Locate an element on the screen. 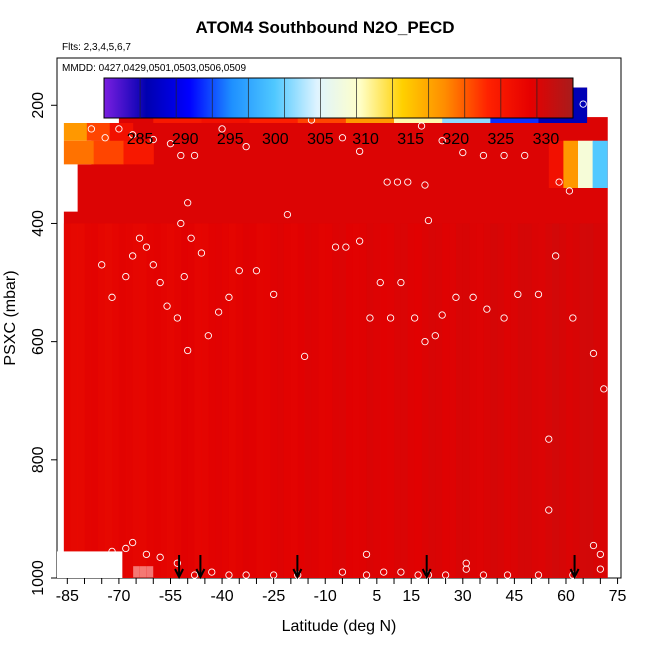 This screenshot has width=650, height=650. y-axis: 200 400 600 800 1000 is located at coordinates (43, 344).